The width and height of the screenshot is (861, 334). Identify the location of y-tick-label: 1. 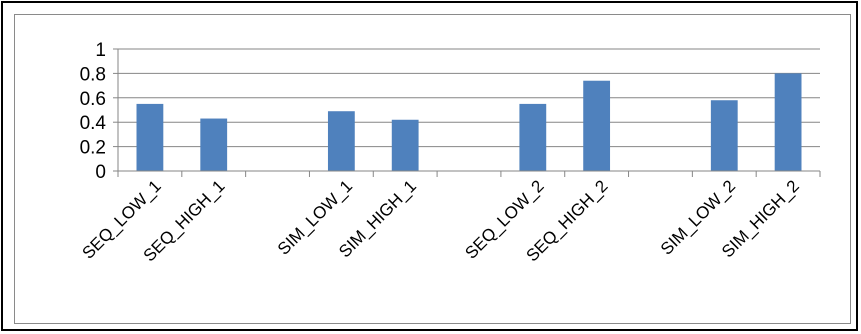
(100, 50).